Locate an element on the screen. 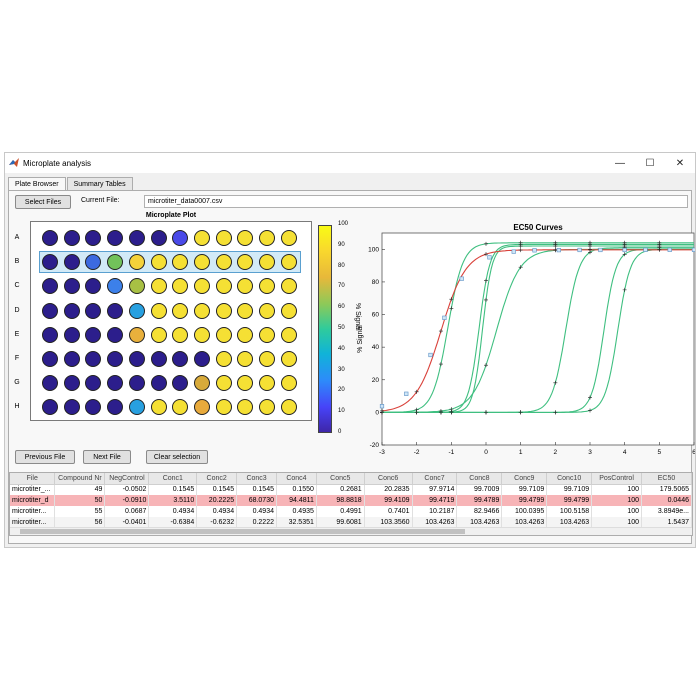 This screenshot has height=700, width=700. well-d5 is located at coordinates (136, 310).